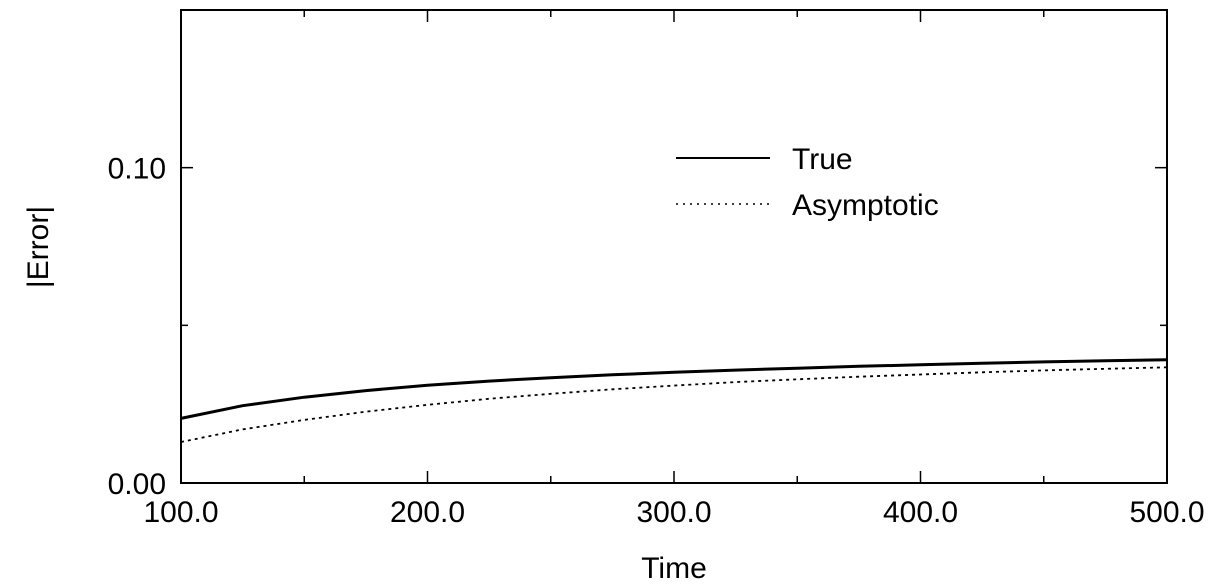  I want to click on x-tick-label: 300.0, so click(673, 512).